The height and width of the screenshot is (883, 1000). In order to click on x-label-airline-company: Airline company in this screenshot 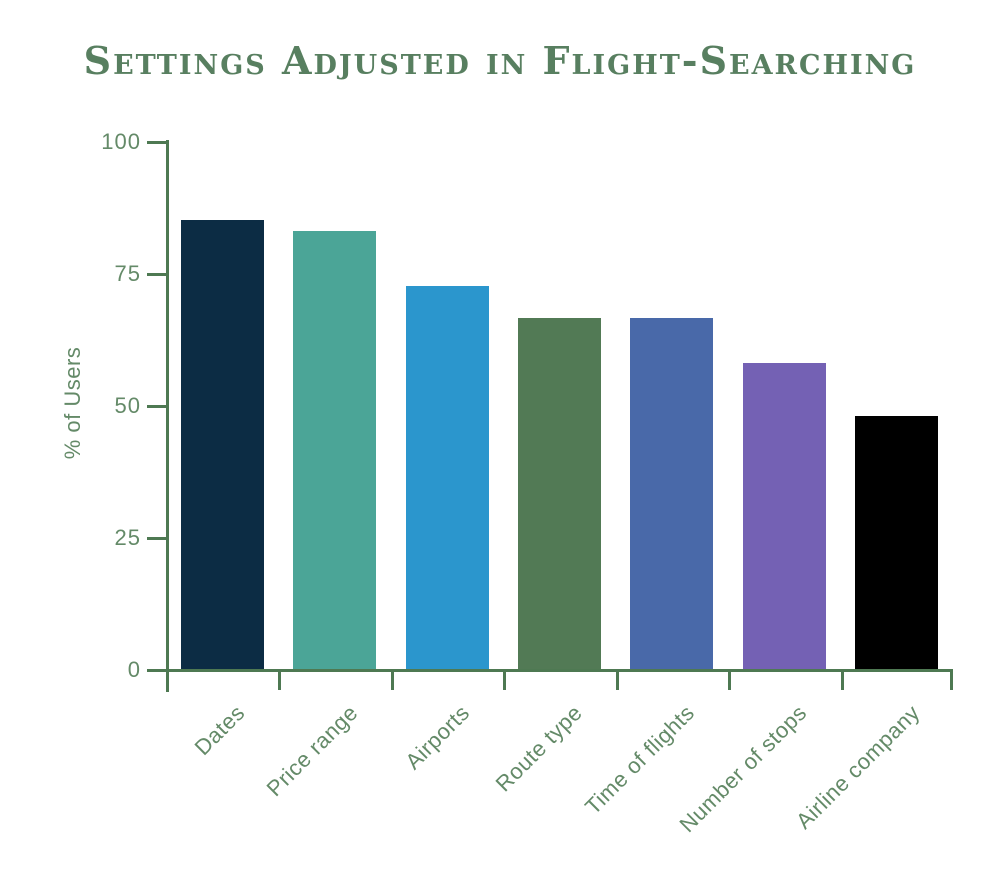, I will do `click(857, 767)`.